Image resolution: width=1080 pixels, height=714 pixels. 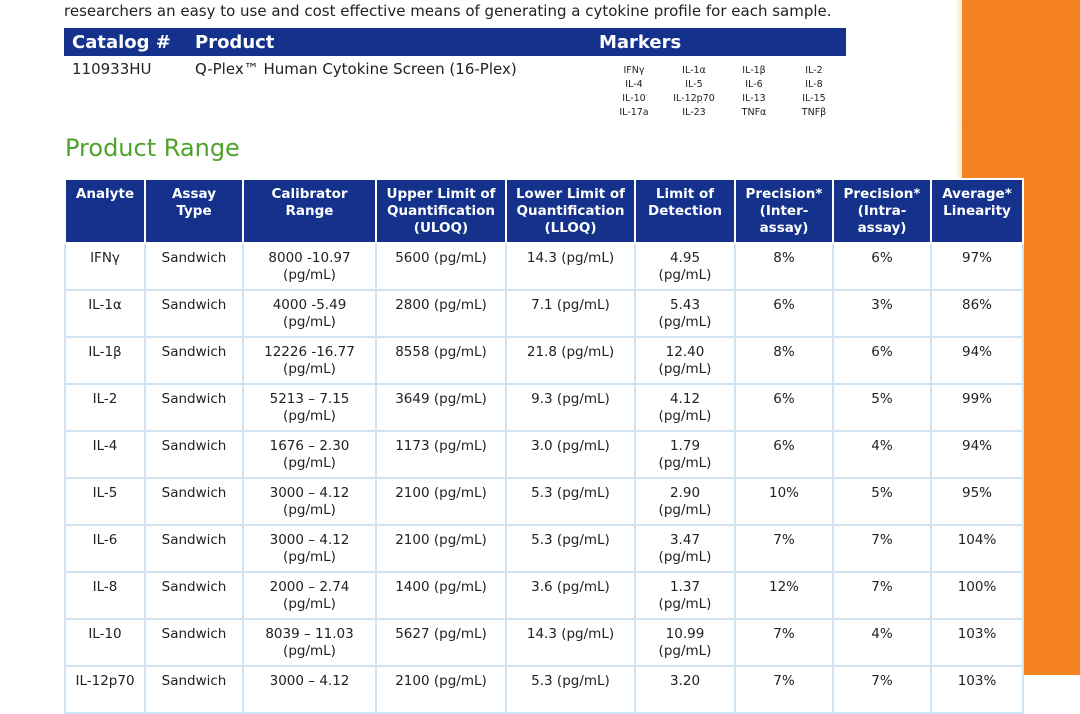 I want to click on table-cell: 3.20, so click(x=685, y=689).